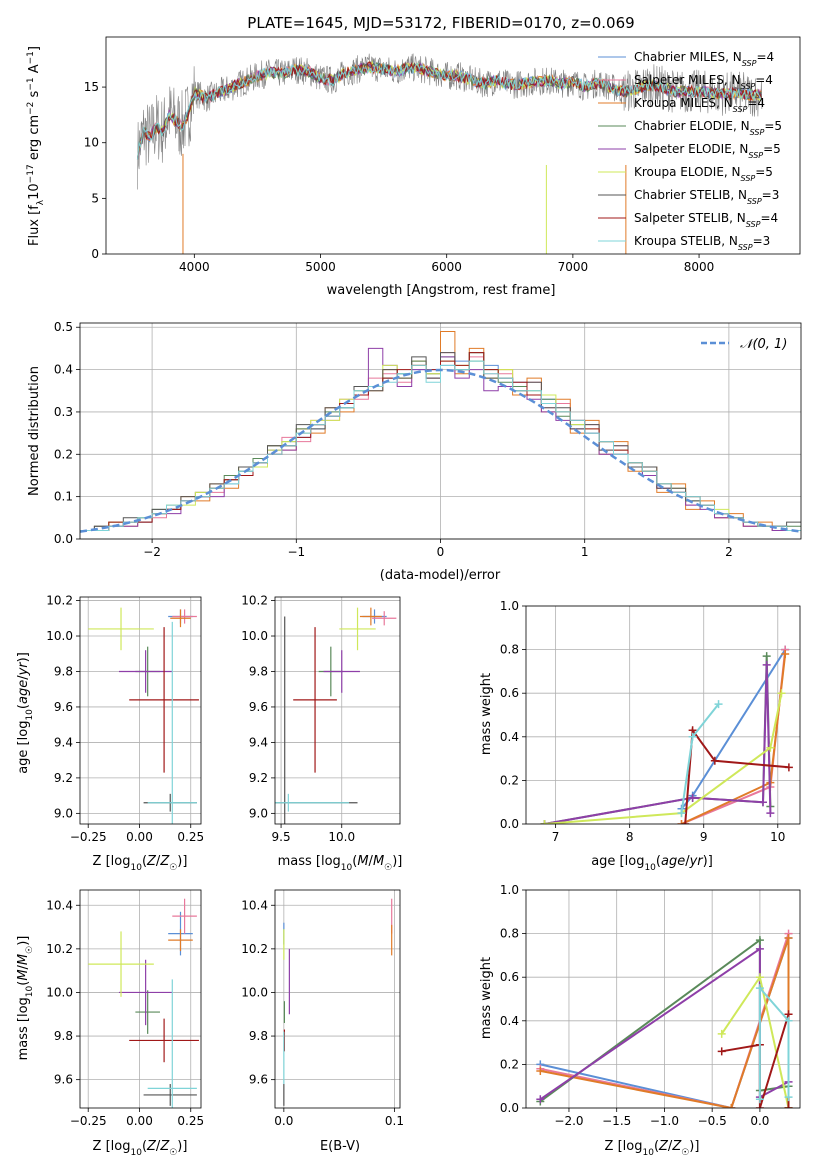  I want to click on hist-legend: 𝒩(0, 1), so click(744, 344).